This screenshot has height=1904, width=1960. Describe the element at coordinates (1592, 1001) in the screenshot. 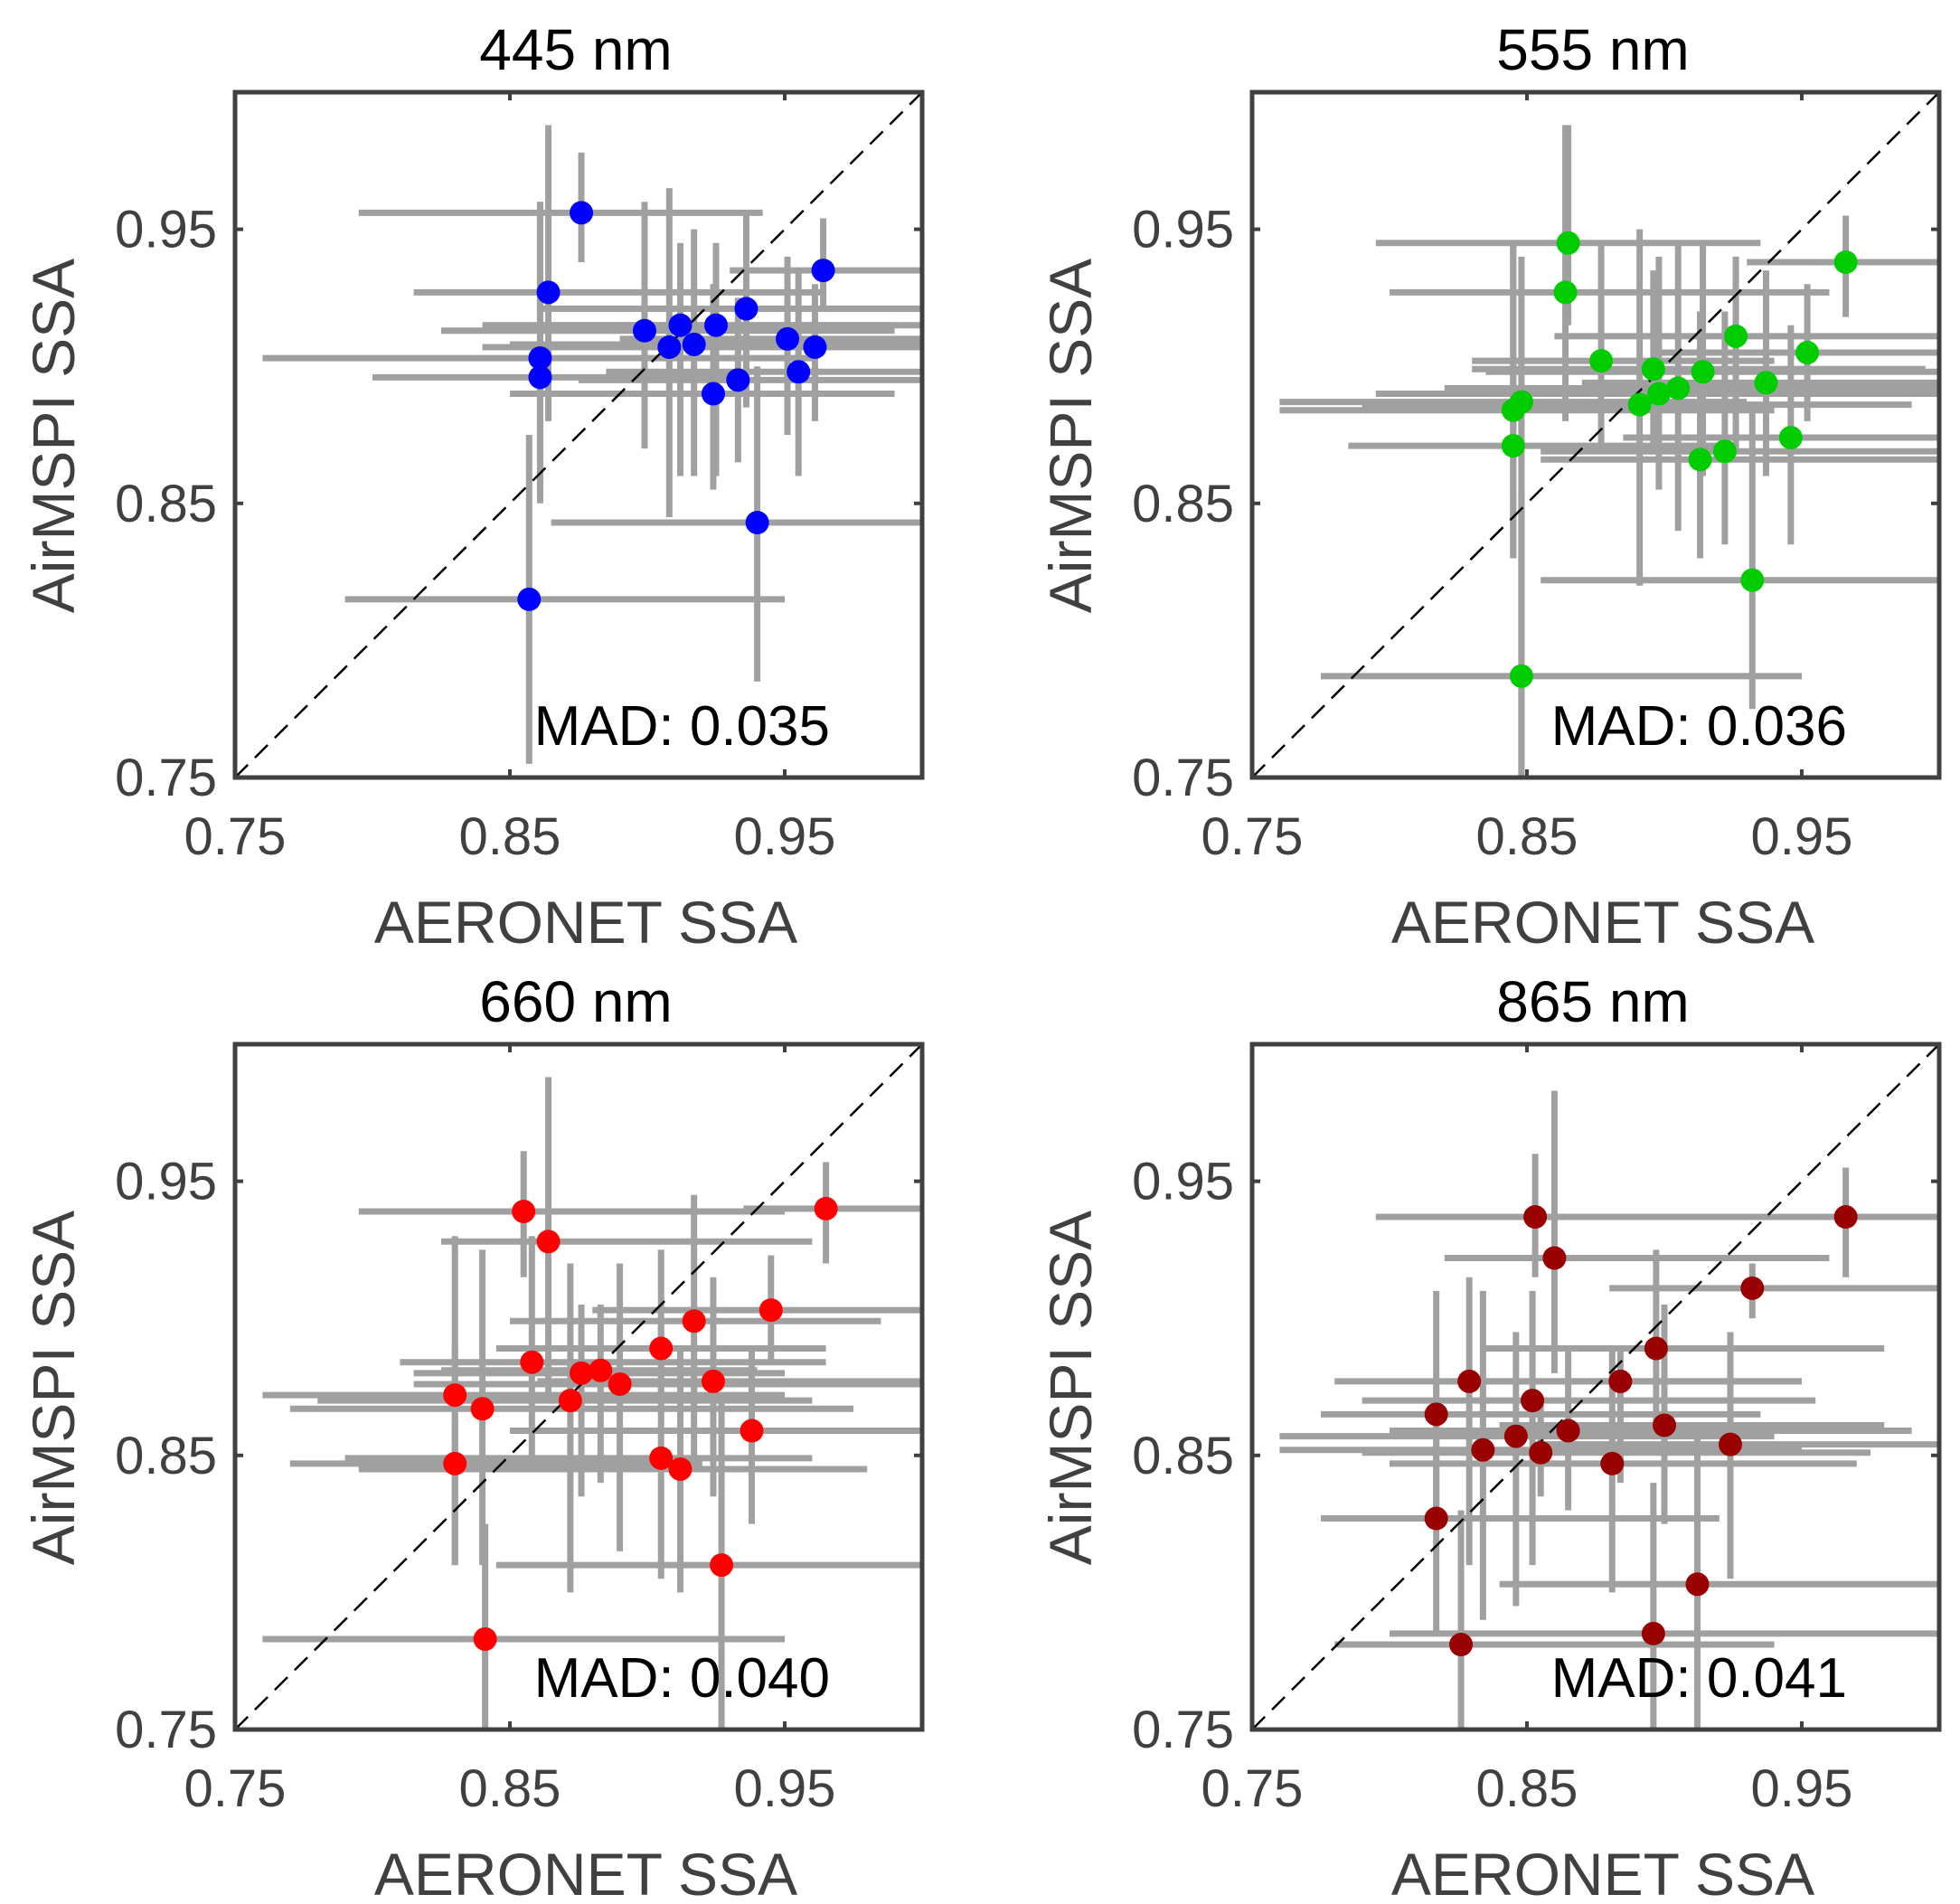

I see `panel-title-865nm: 865 nm` at that location.